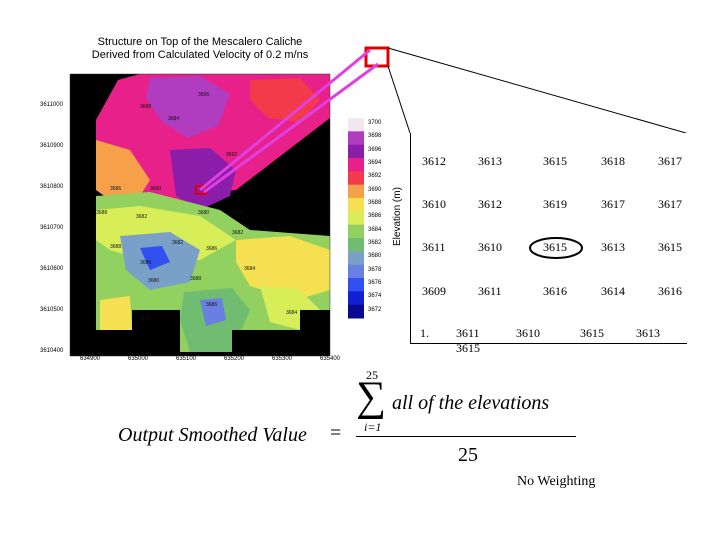 This screenshot has width=720, height=540. What do you see at coordinates (372, 375) in the screenshot?
I see `sum-upper-limit: 25` at bounding box center [372, 375].